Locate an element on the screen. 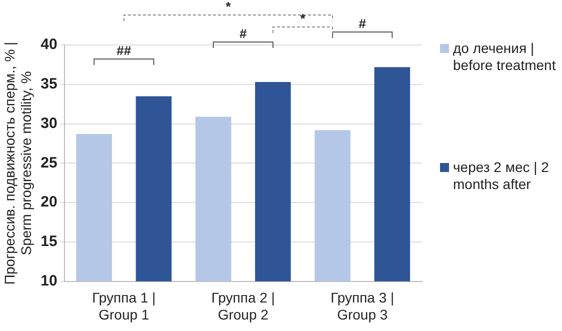 This screenshot has width=562, height=331. x-tick-label: Группа 1 | Group 1 is located at coordinates (124, 306).